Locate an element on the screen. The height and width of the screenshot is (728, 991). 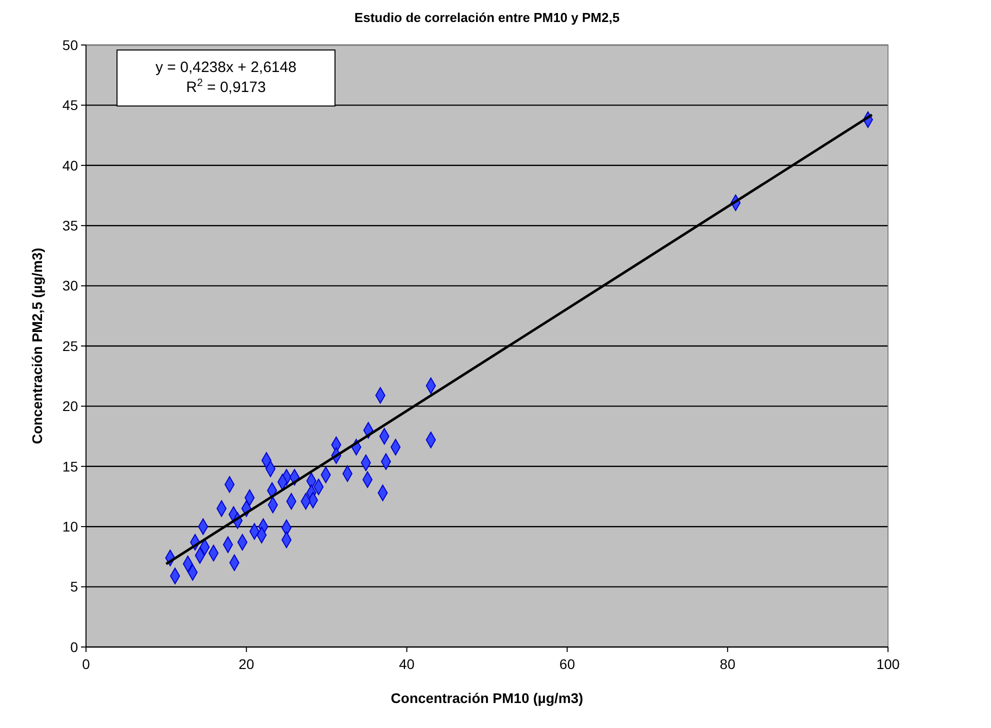
annotation: y = 0,4238x + 2,6148 is located at coordinates (226, 67).